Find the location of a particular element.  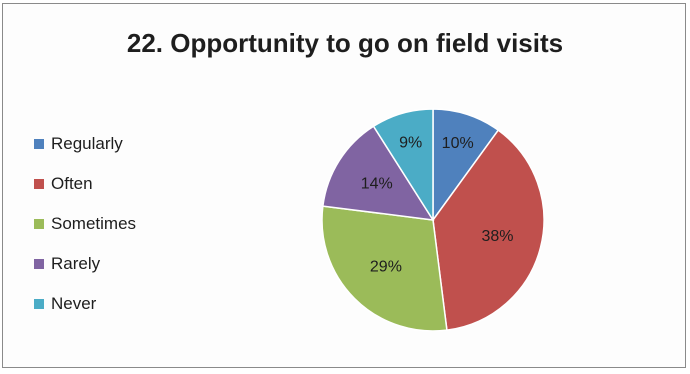

legend-item-sometimes: Sometimes is located at coordinates (85, 224).